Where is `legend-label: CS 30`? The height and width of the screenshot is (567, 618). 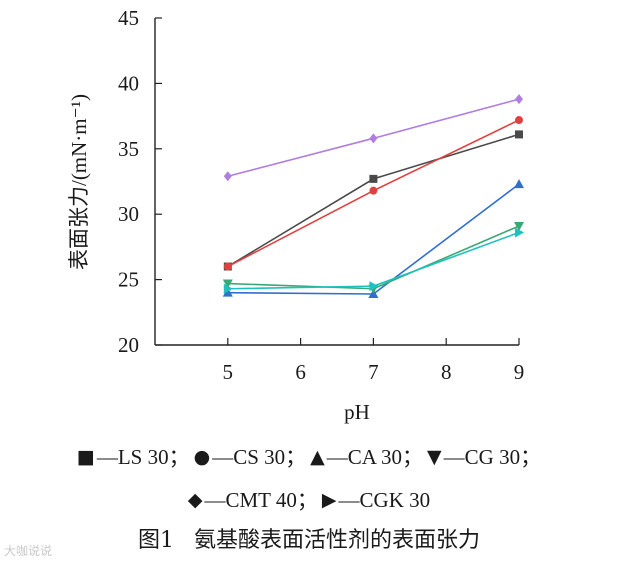
legend-label: CS 30 is located at coordinates (259, 457).